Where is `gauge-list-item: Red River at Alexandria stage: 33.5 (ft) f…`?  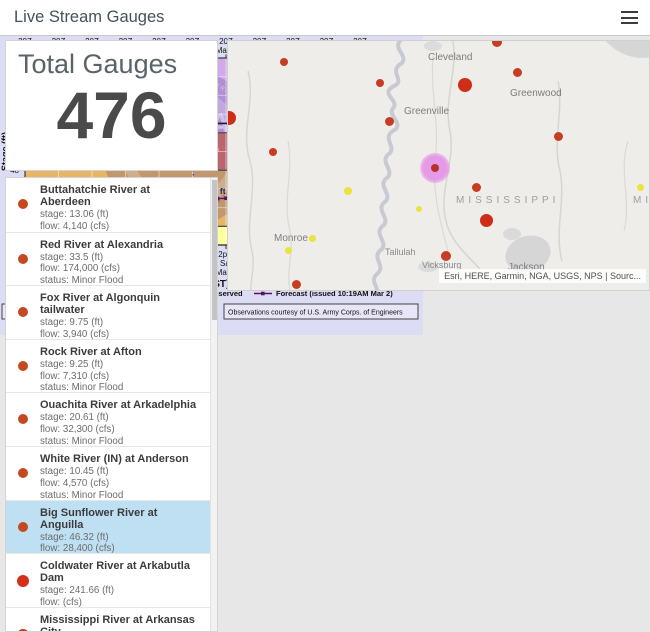 gauge-list-item: Red River at Alexandria stage: 33.5 (ft) f… is located at coordinates (111, 258).